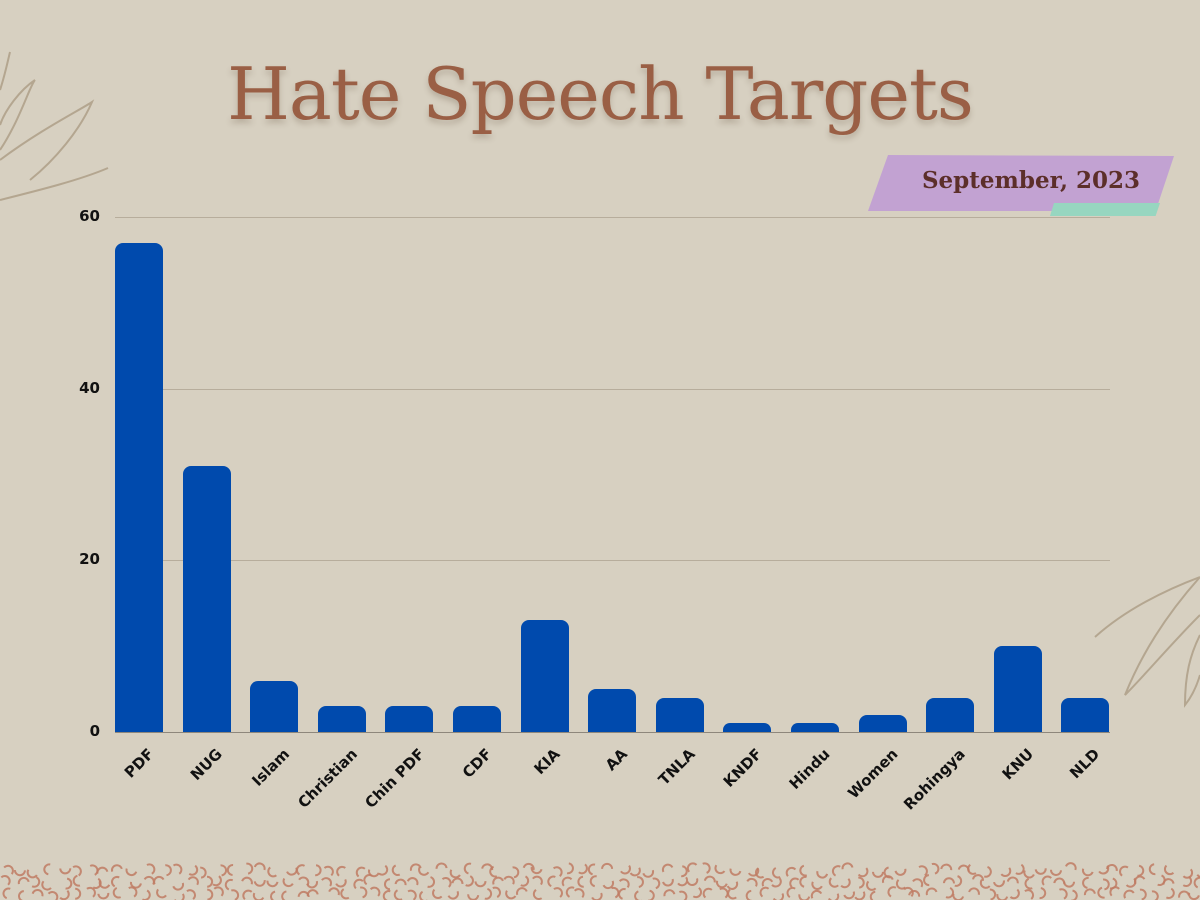 This screenshot has height=900, width=1200. I want to click on x-tick-label: KNDF, so click(743, 768).